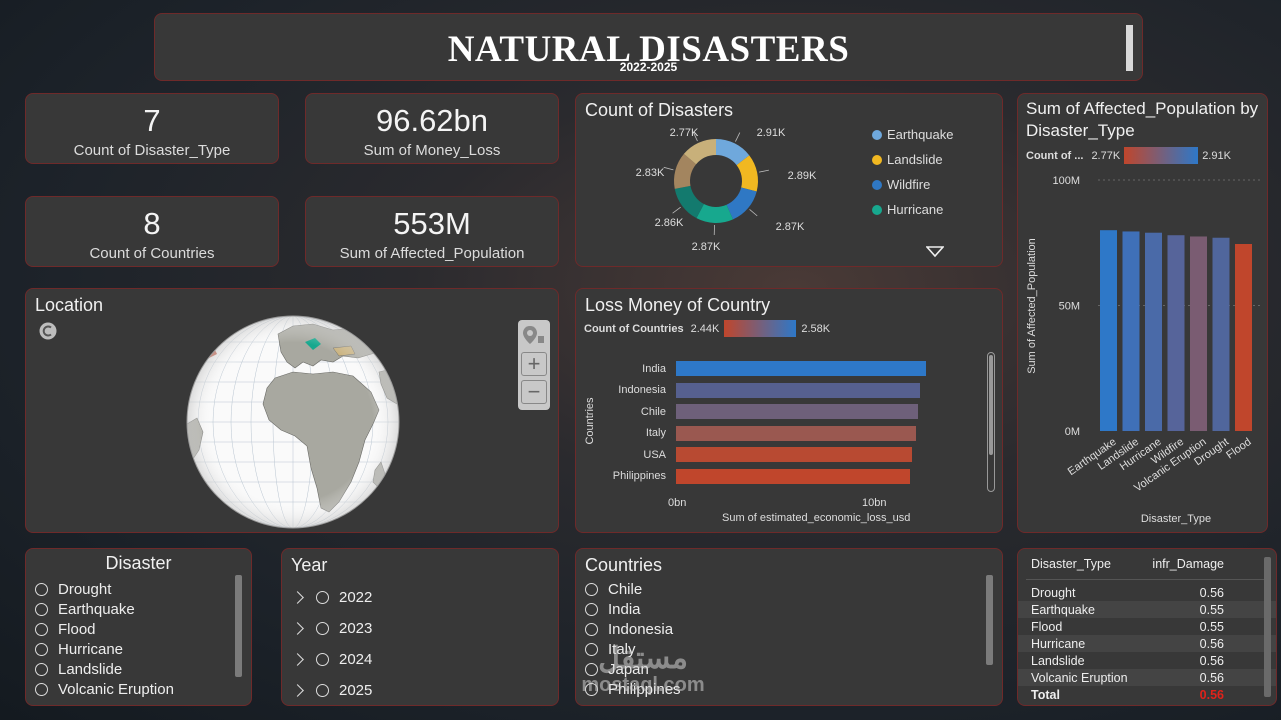 The image size is (1281, 720). I want to click on bar-row-india: India, so click(755, 369).